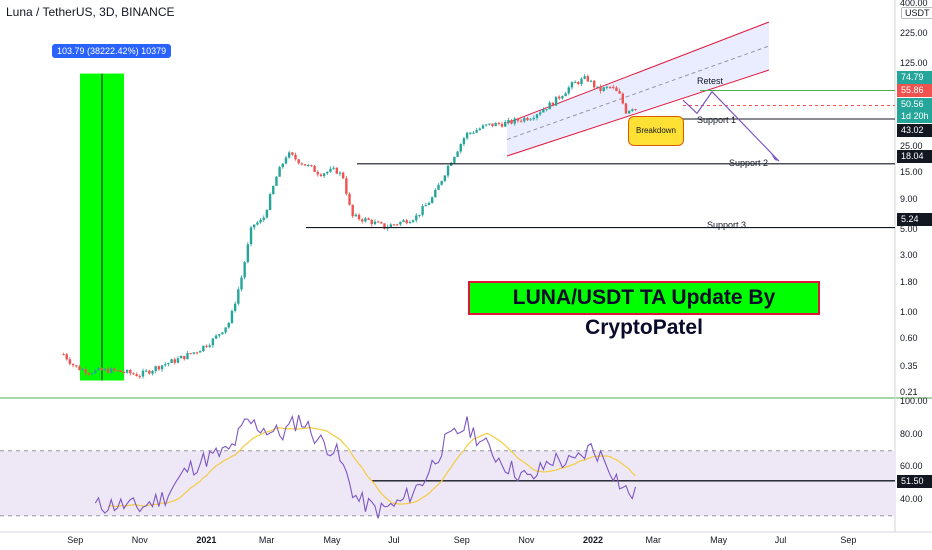 The height and width of the screenshot is (550, 932). What do you see at coordinates (914, 156) in the screenshot?
I see `price-tag: 18.04` at bounding box center [914, 156].